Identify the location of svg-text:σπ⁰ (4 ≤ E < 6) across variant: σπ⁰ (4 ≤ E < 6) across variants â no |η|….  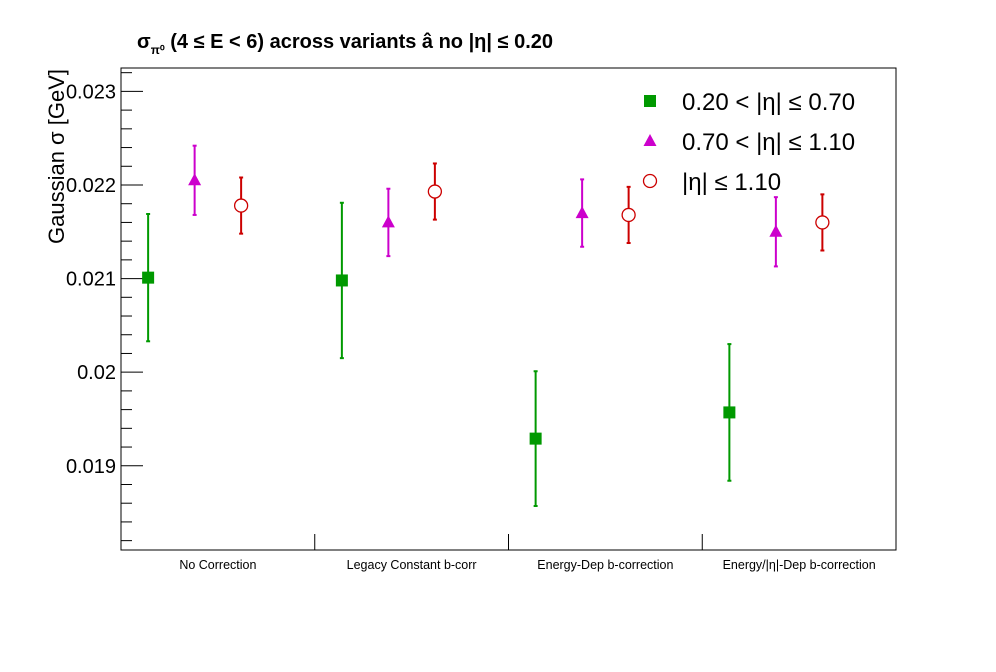
(345, 44).